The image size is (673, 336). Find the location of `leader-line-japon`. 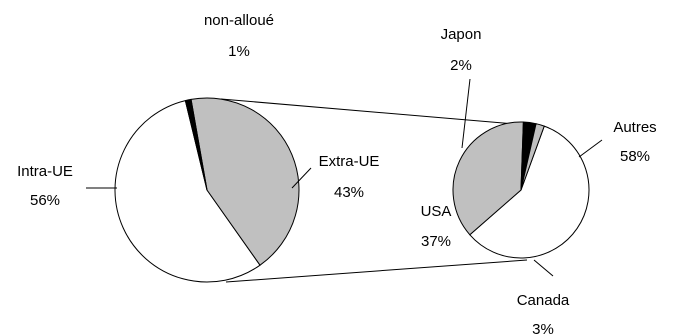

leader-line-japon is located at coordinates (466, 113).